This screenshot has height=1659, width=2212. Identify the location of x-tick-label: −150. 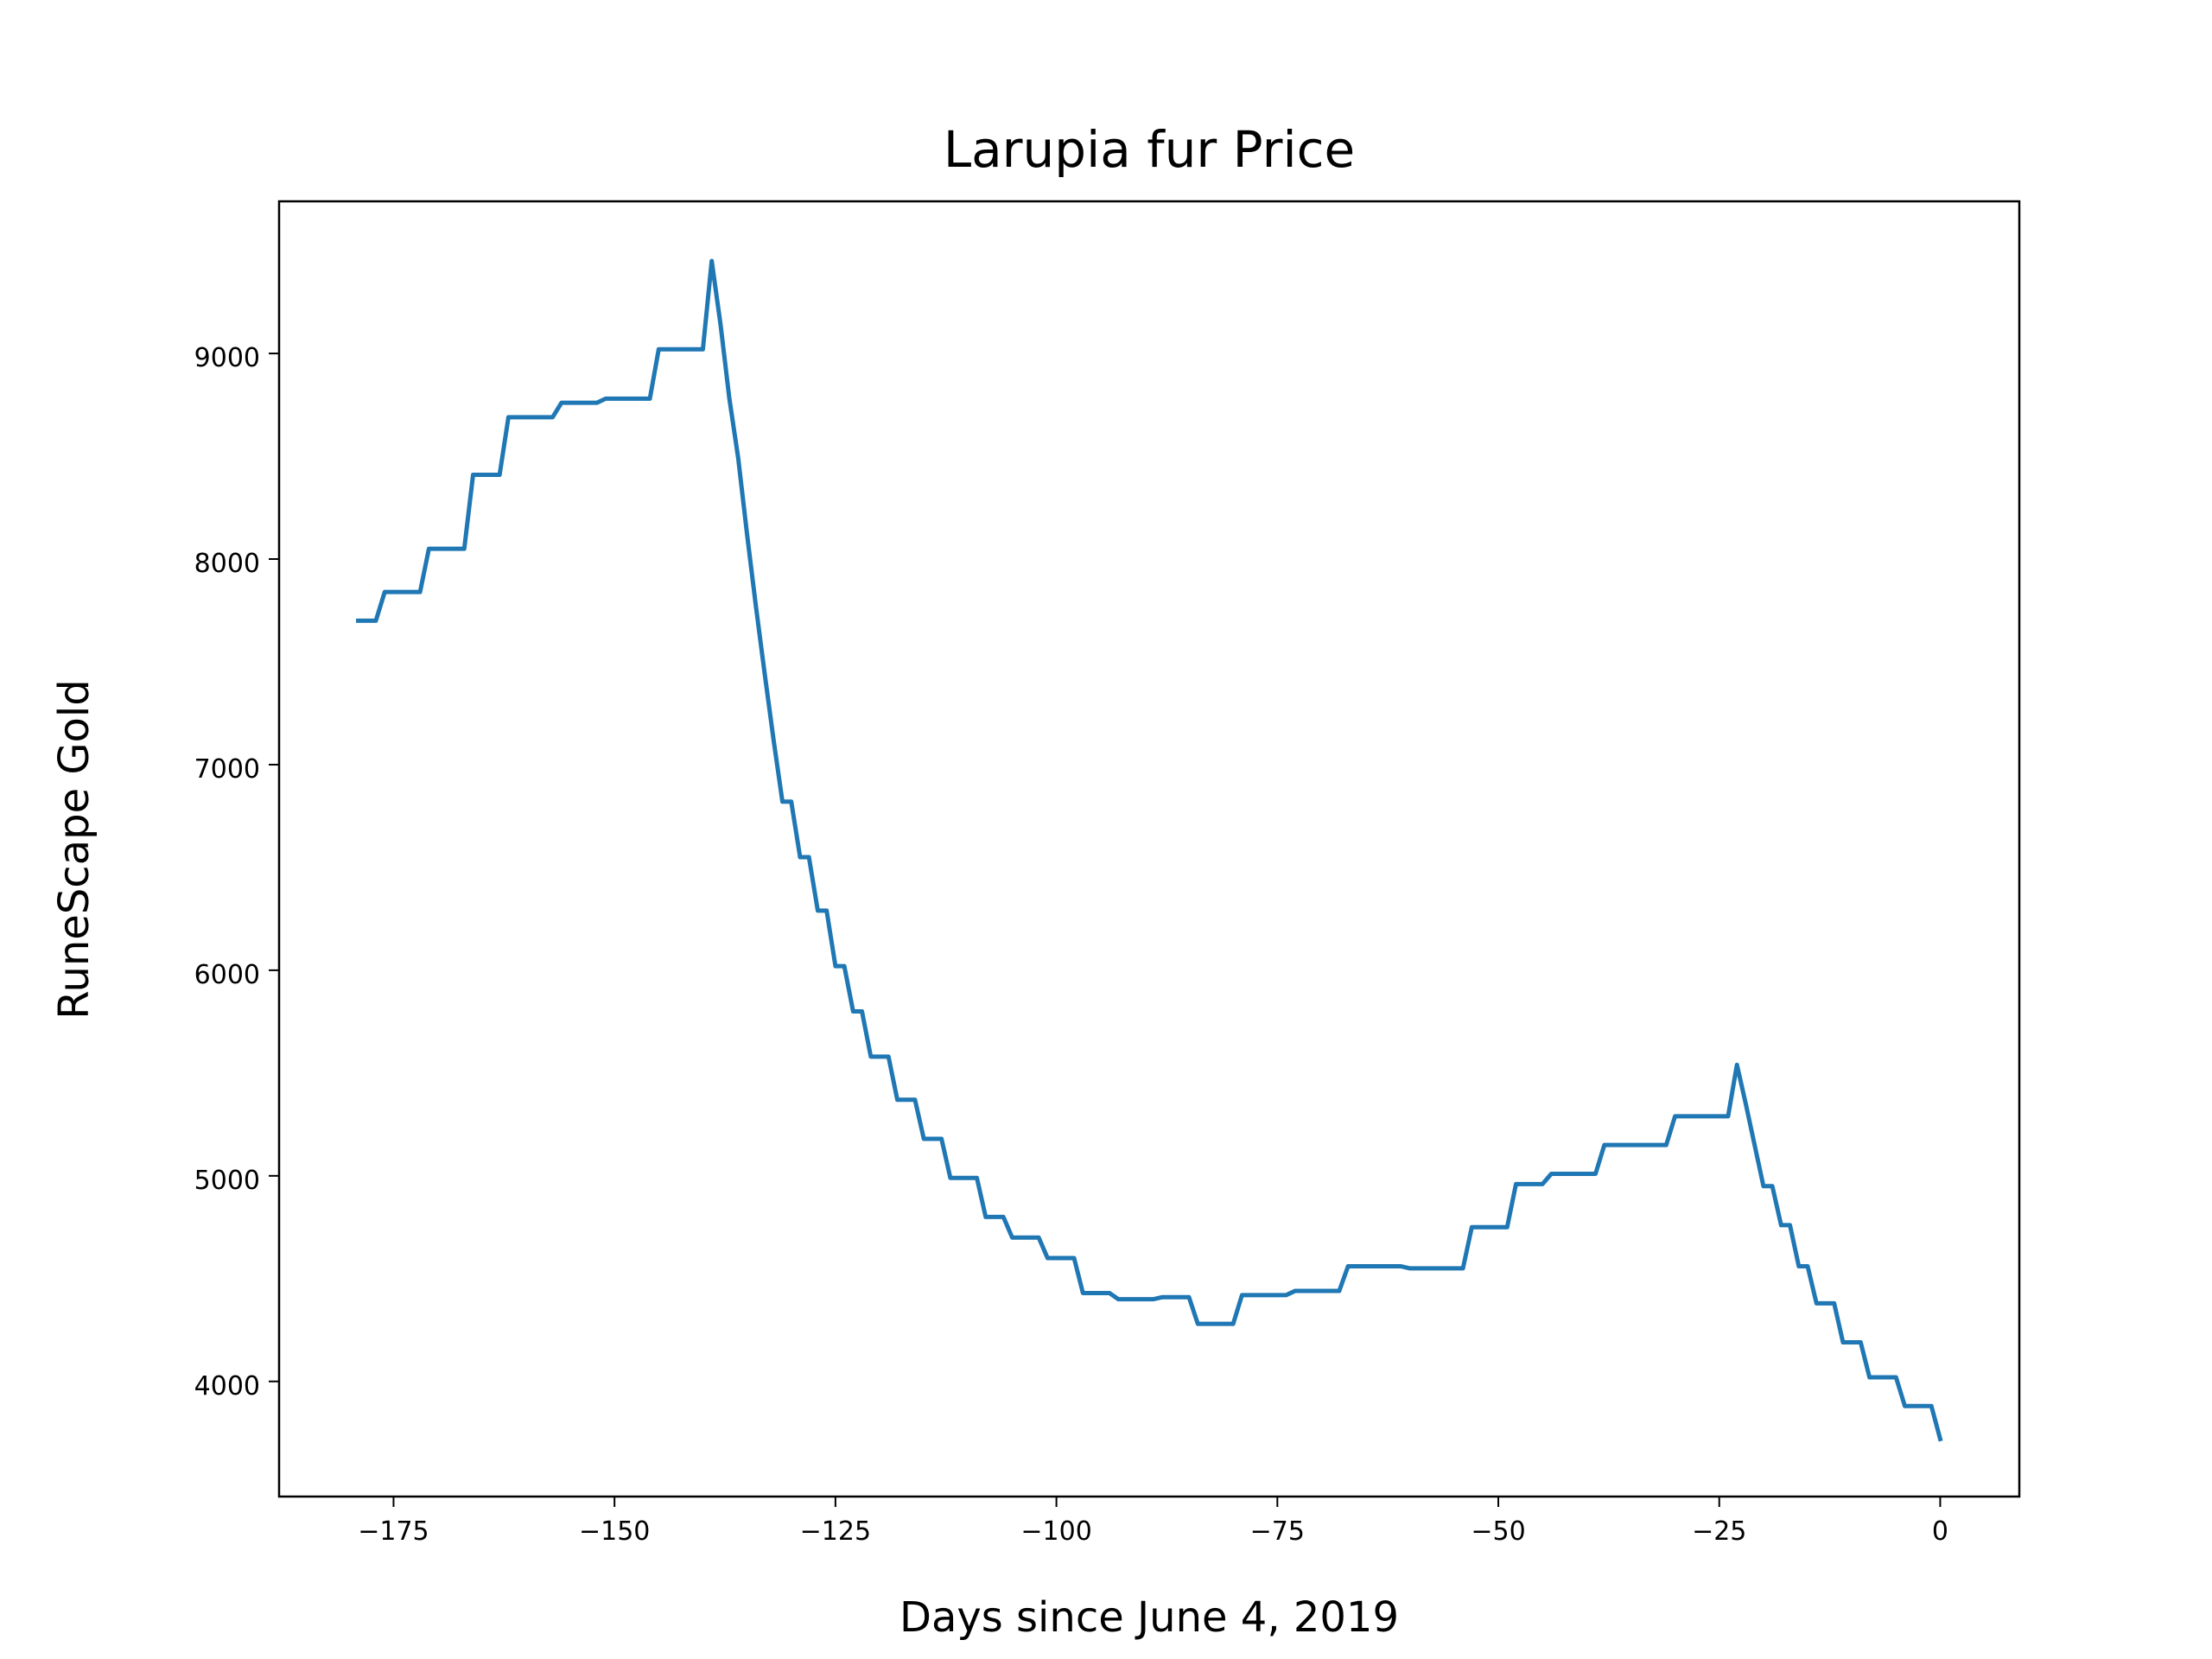
(614, 1531).